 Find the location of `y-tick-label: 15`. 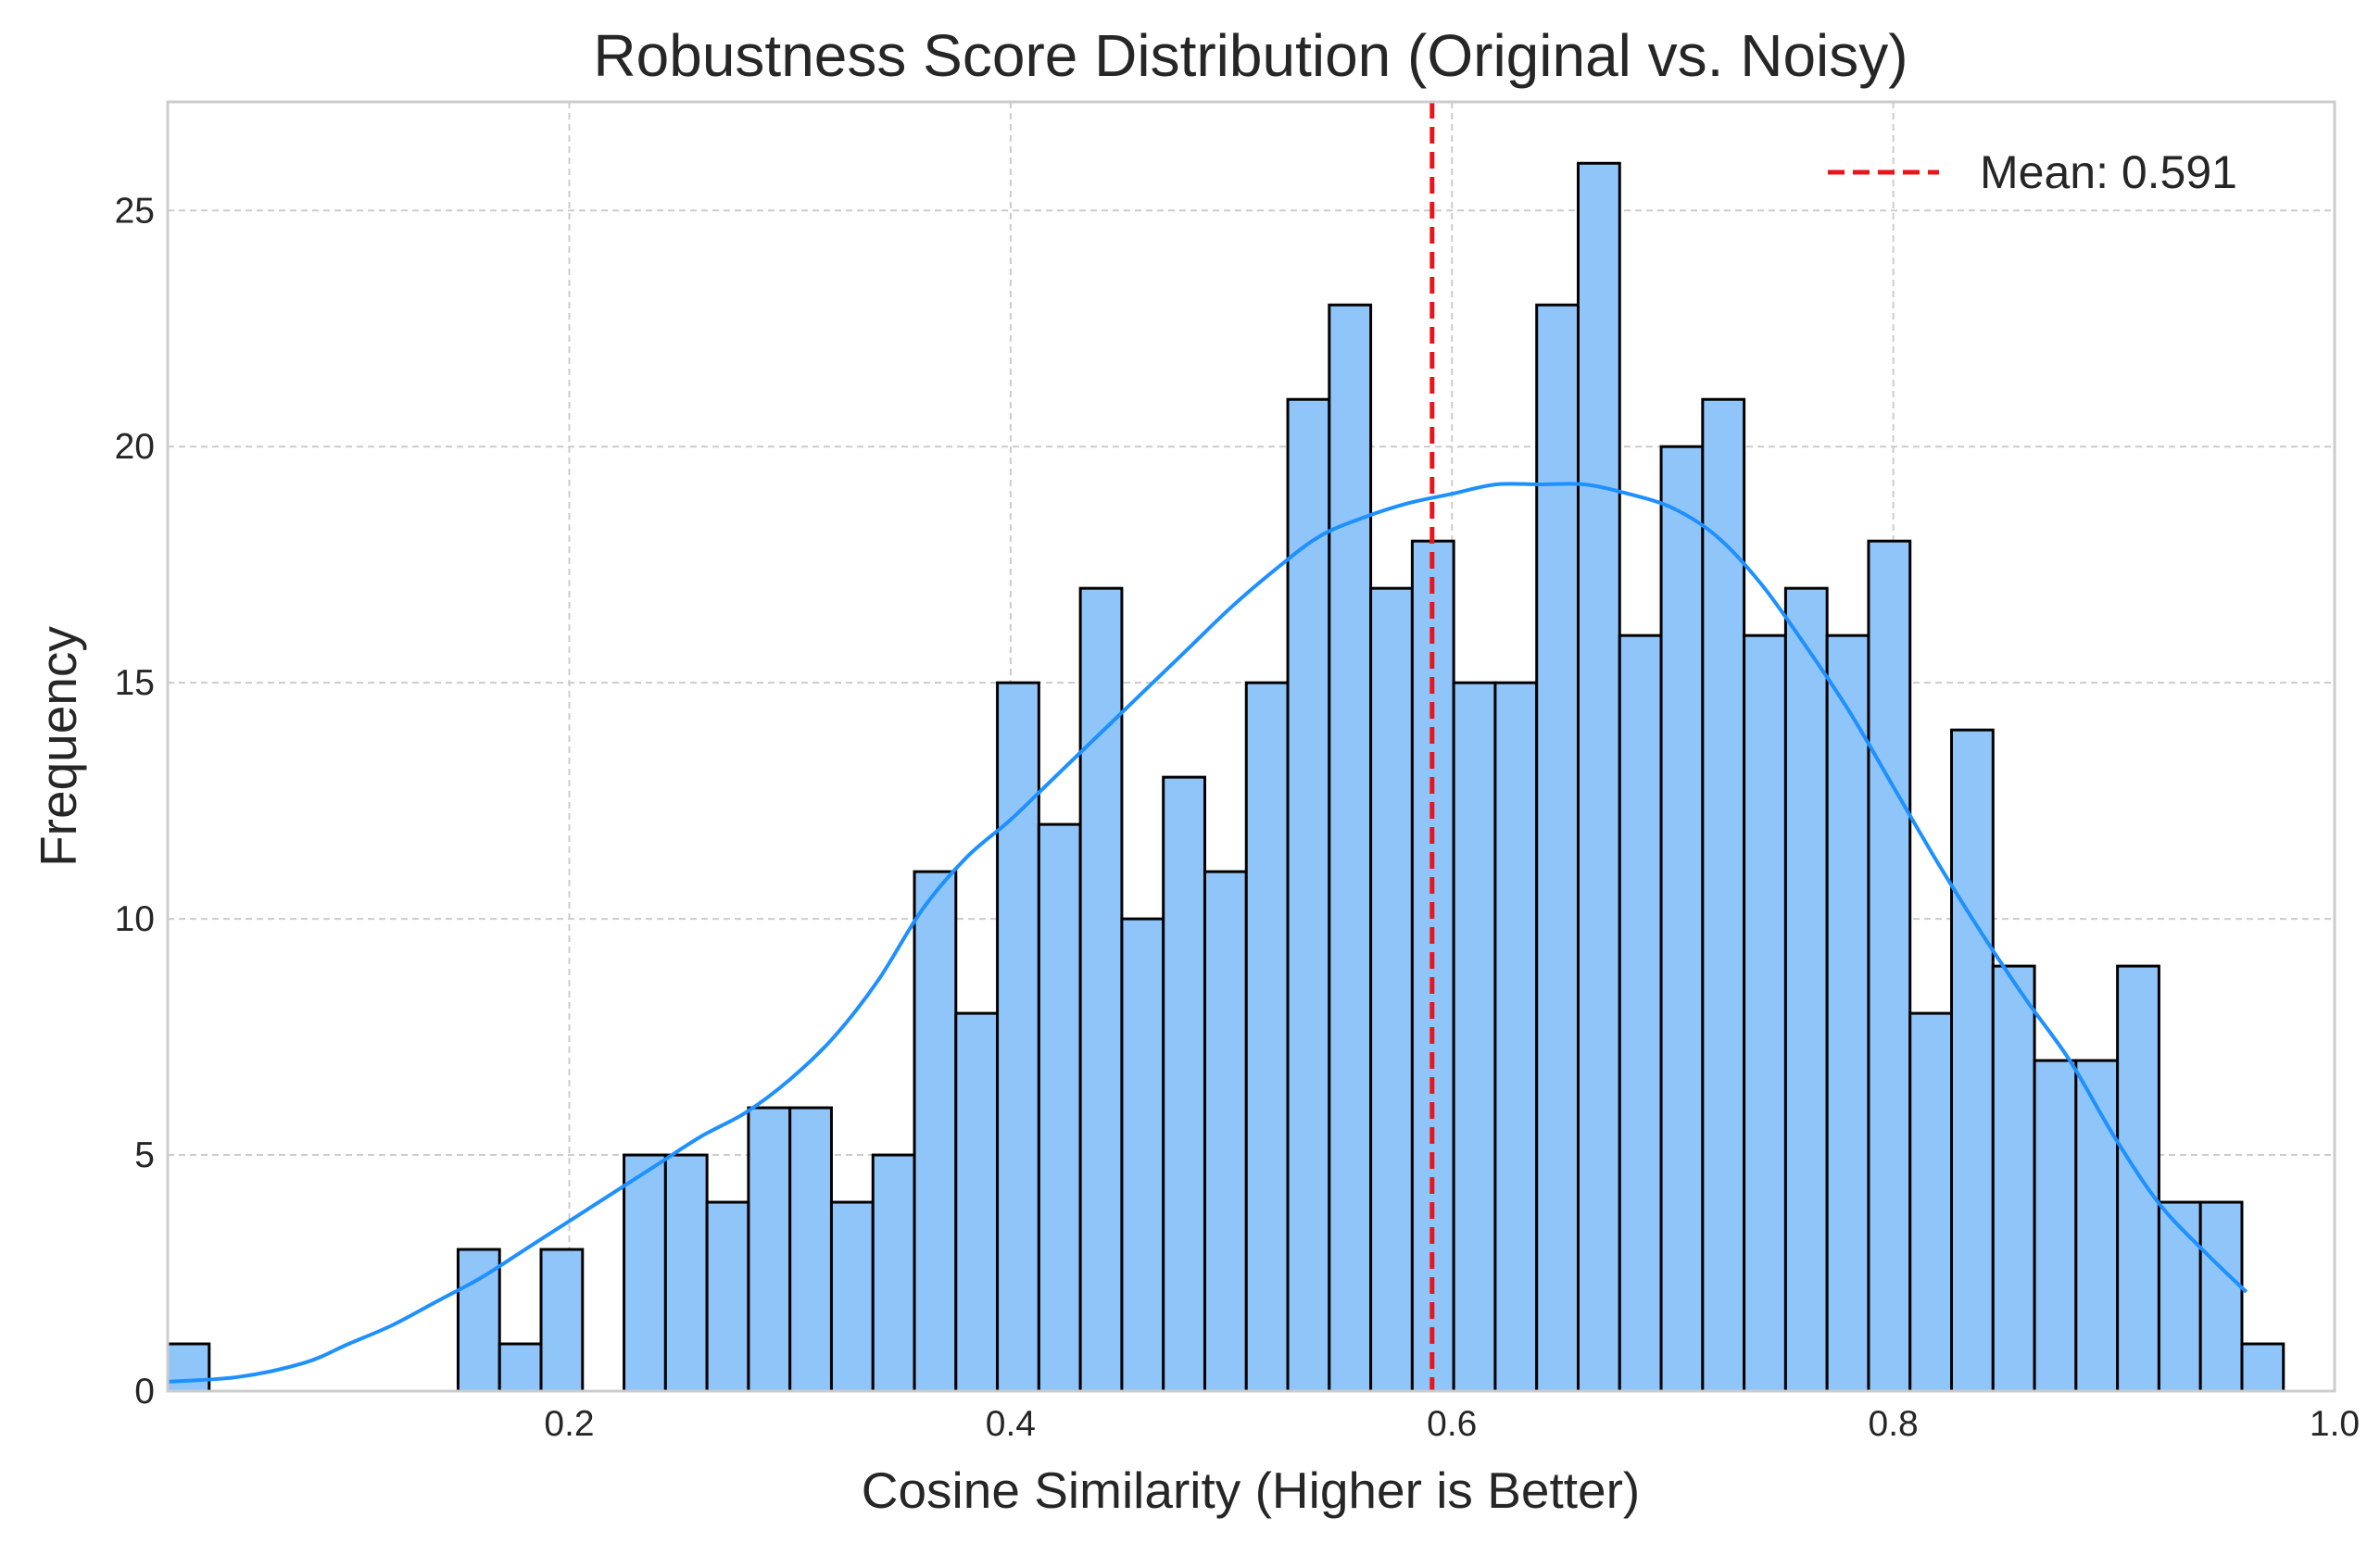

y-tick-label: 15 is located at coordinates (135, 683).